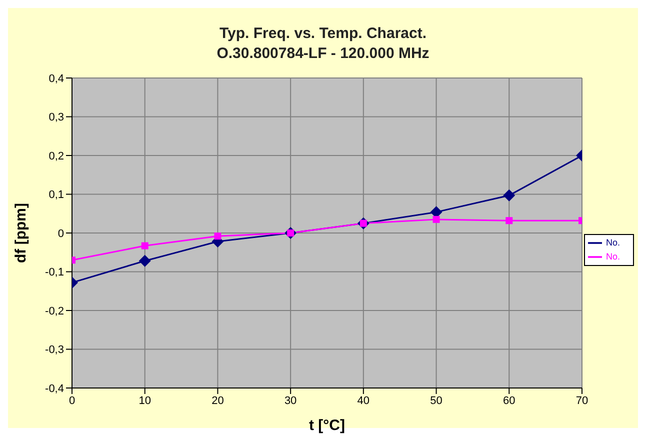  What do you see at coordinates (54, 311) in the screenshot?
I see `y-tick-label: -0,2` at bounding box center [54, 311].